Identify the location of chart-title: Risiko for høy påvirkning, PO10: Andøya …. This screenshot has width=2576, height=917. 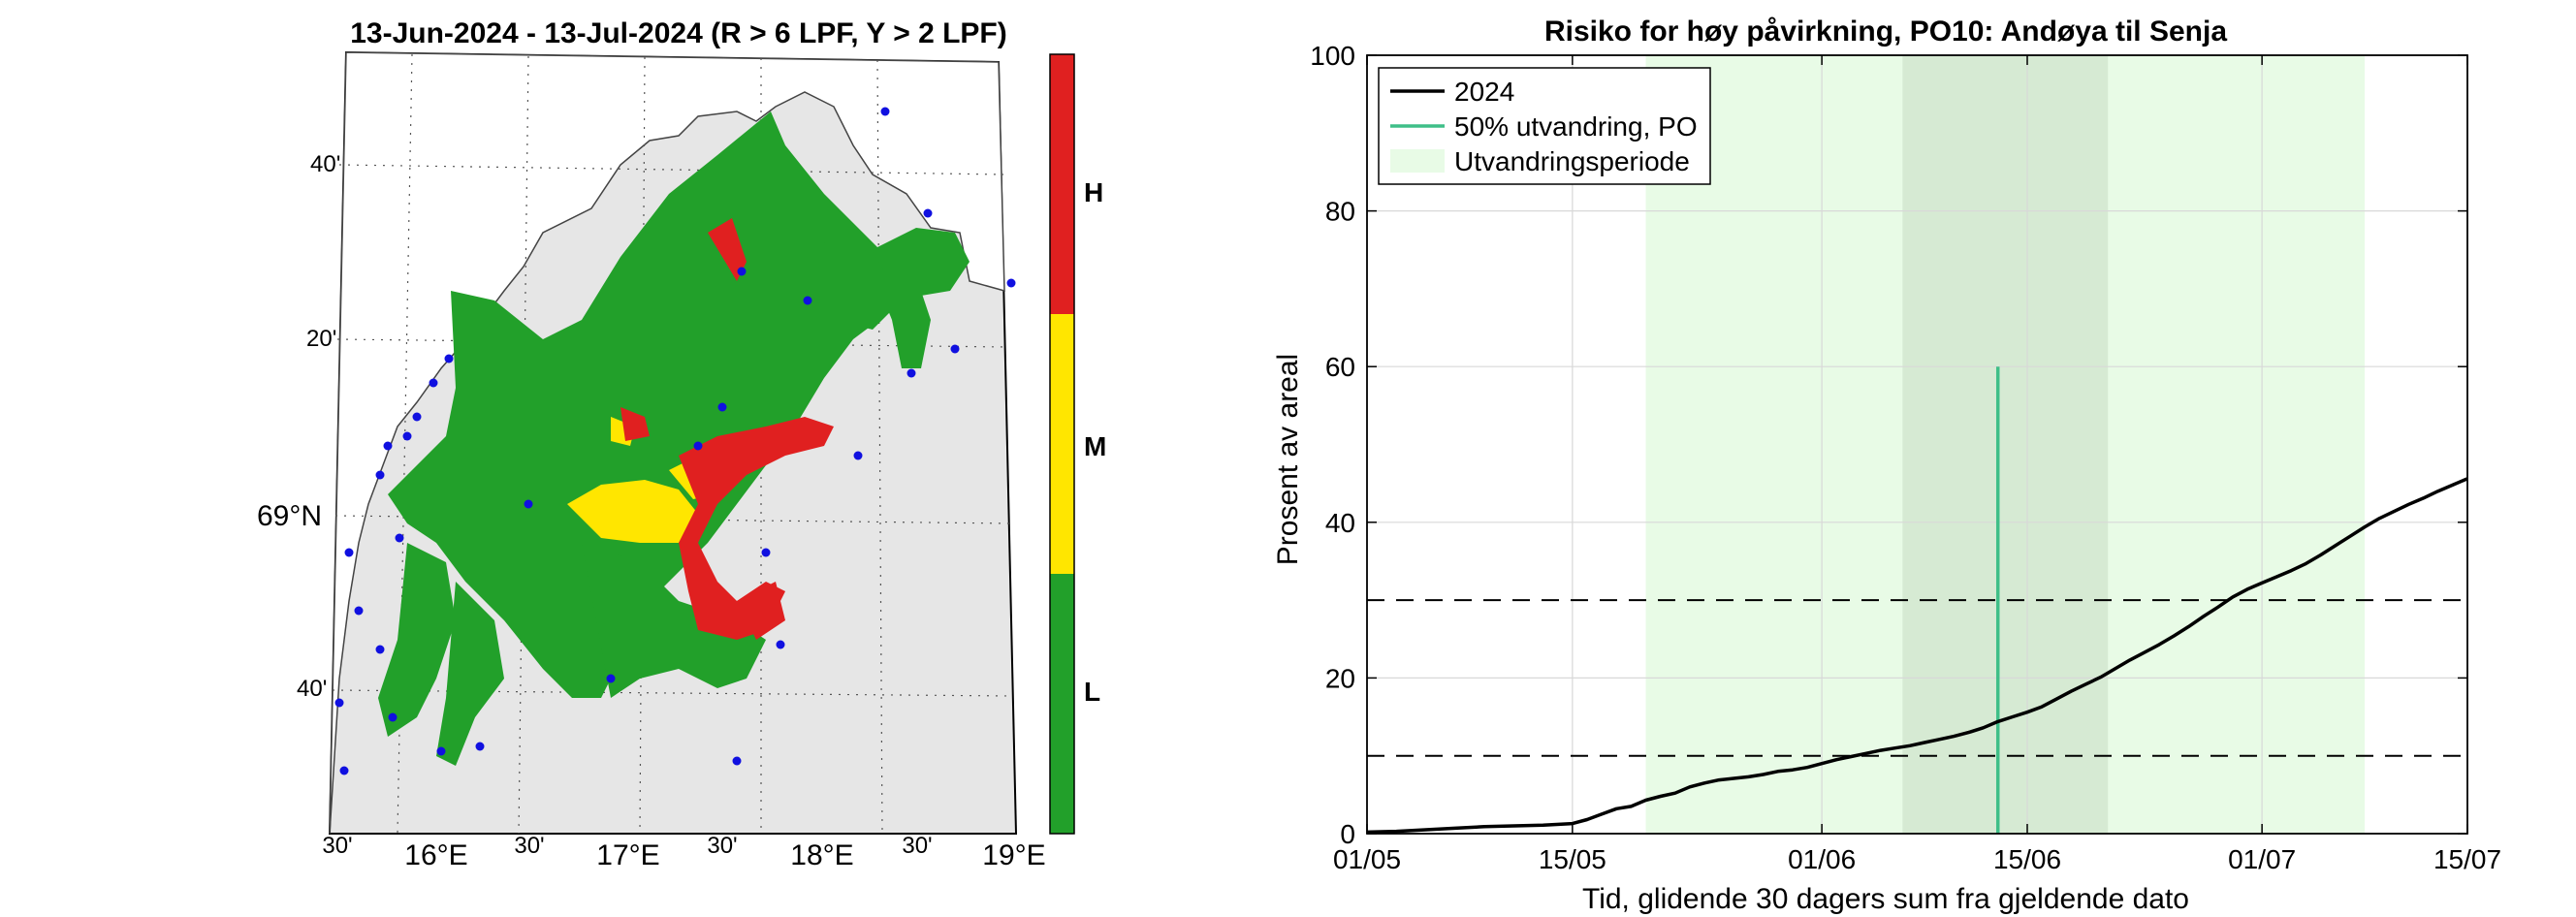
(1885, 31).